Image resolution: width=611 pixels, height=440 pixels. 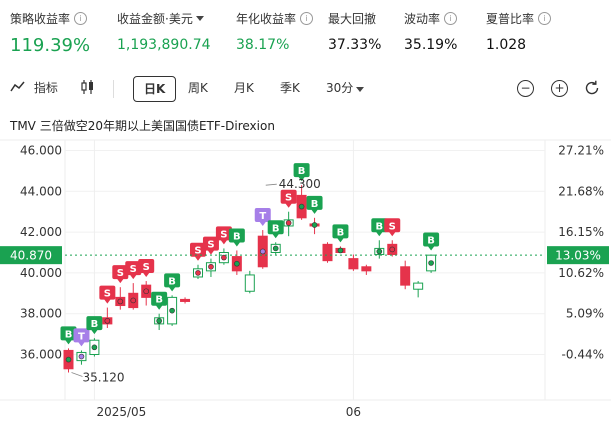 I want to click on y-tick-label-left: 38.000, so click(x=41, y=314).